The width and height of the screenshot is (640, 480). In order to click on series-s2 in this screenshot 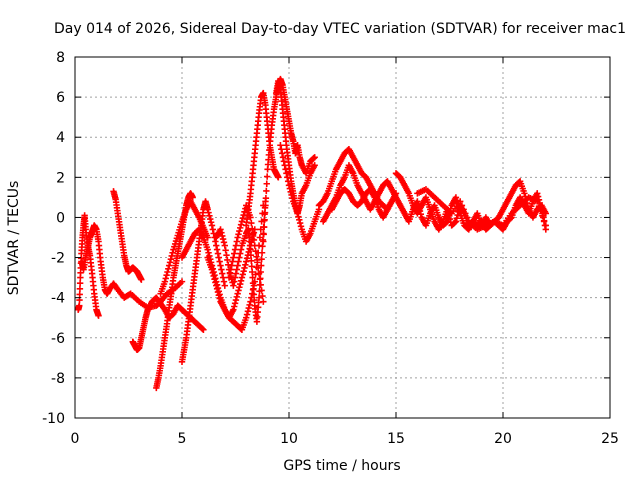, I will do `click(132, 266)`.